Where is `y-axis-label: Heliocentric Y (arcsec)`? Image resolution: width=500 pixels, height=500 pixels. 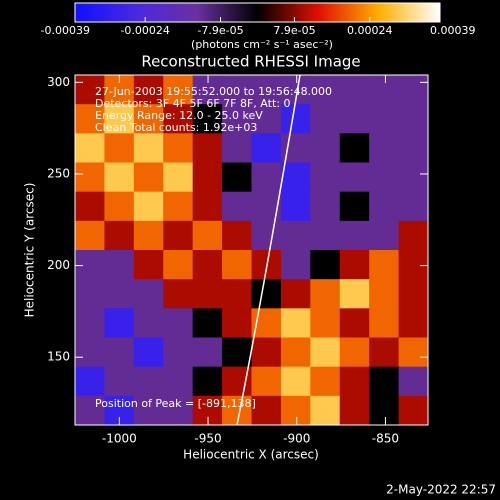
y-axis-label: Heliocentric Y (arcsec) is located at coordinates (30, 250).